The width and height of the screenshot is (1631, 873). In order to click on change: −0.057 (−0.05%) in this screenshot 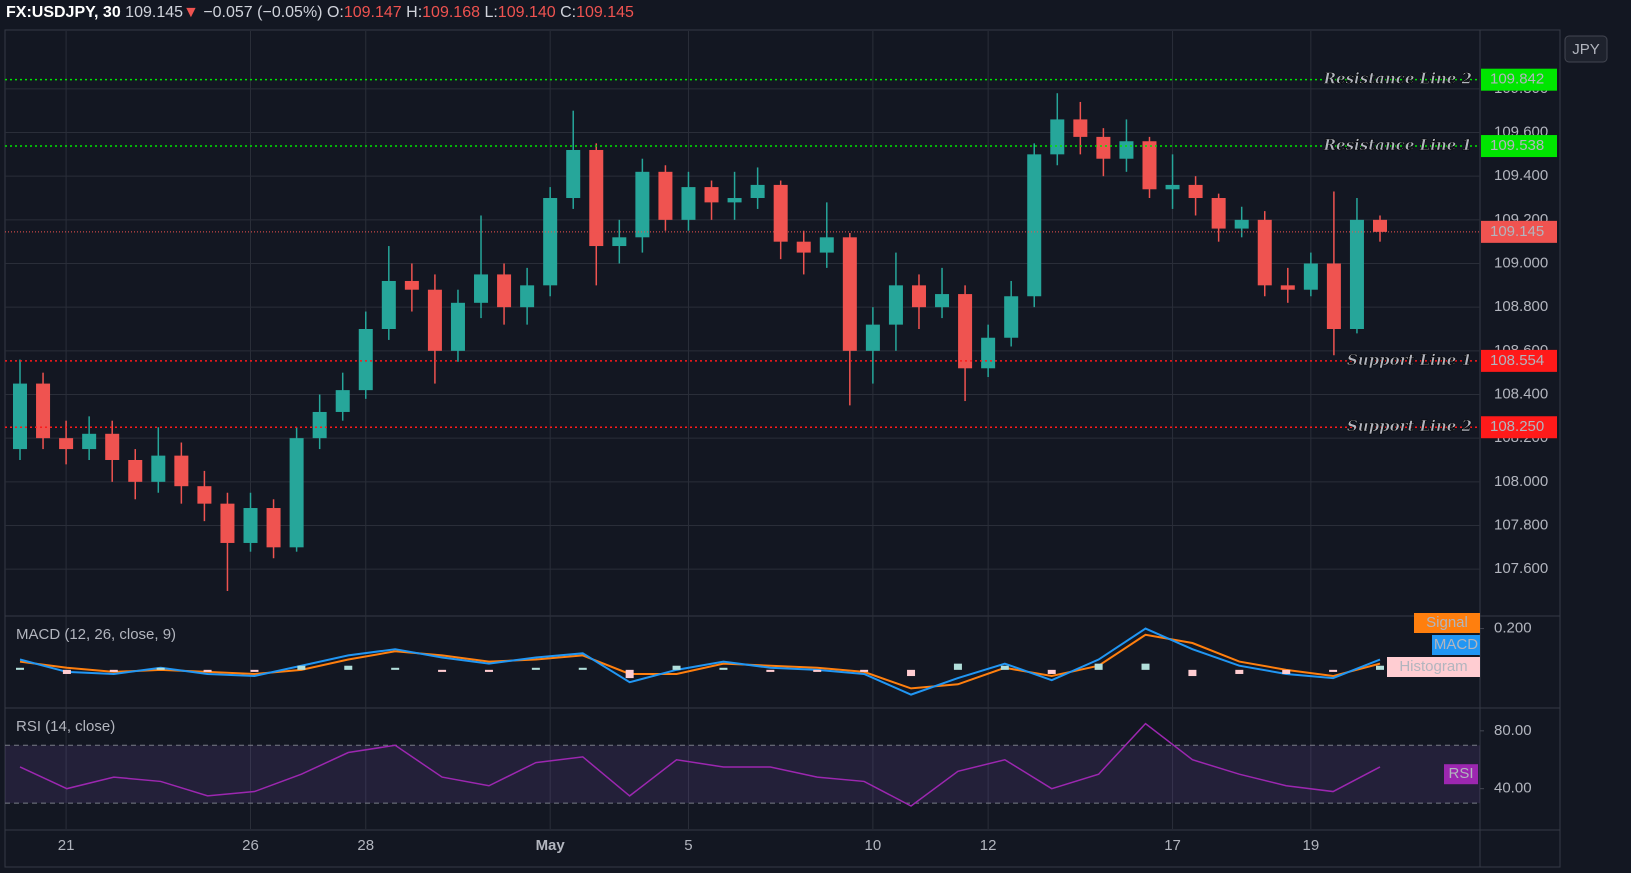, I will do `click(263, 12)`.